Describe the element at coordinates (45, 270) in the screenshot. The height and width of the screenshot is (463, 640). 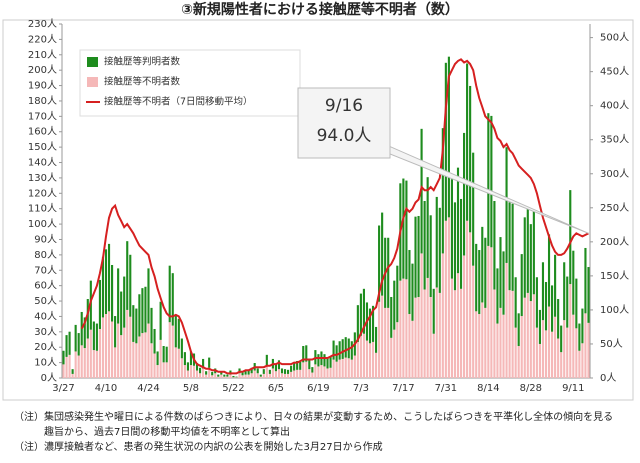
I see `y-tick-label: 70人` at that location.